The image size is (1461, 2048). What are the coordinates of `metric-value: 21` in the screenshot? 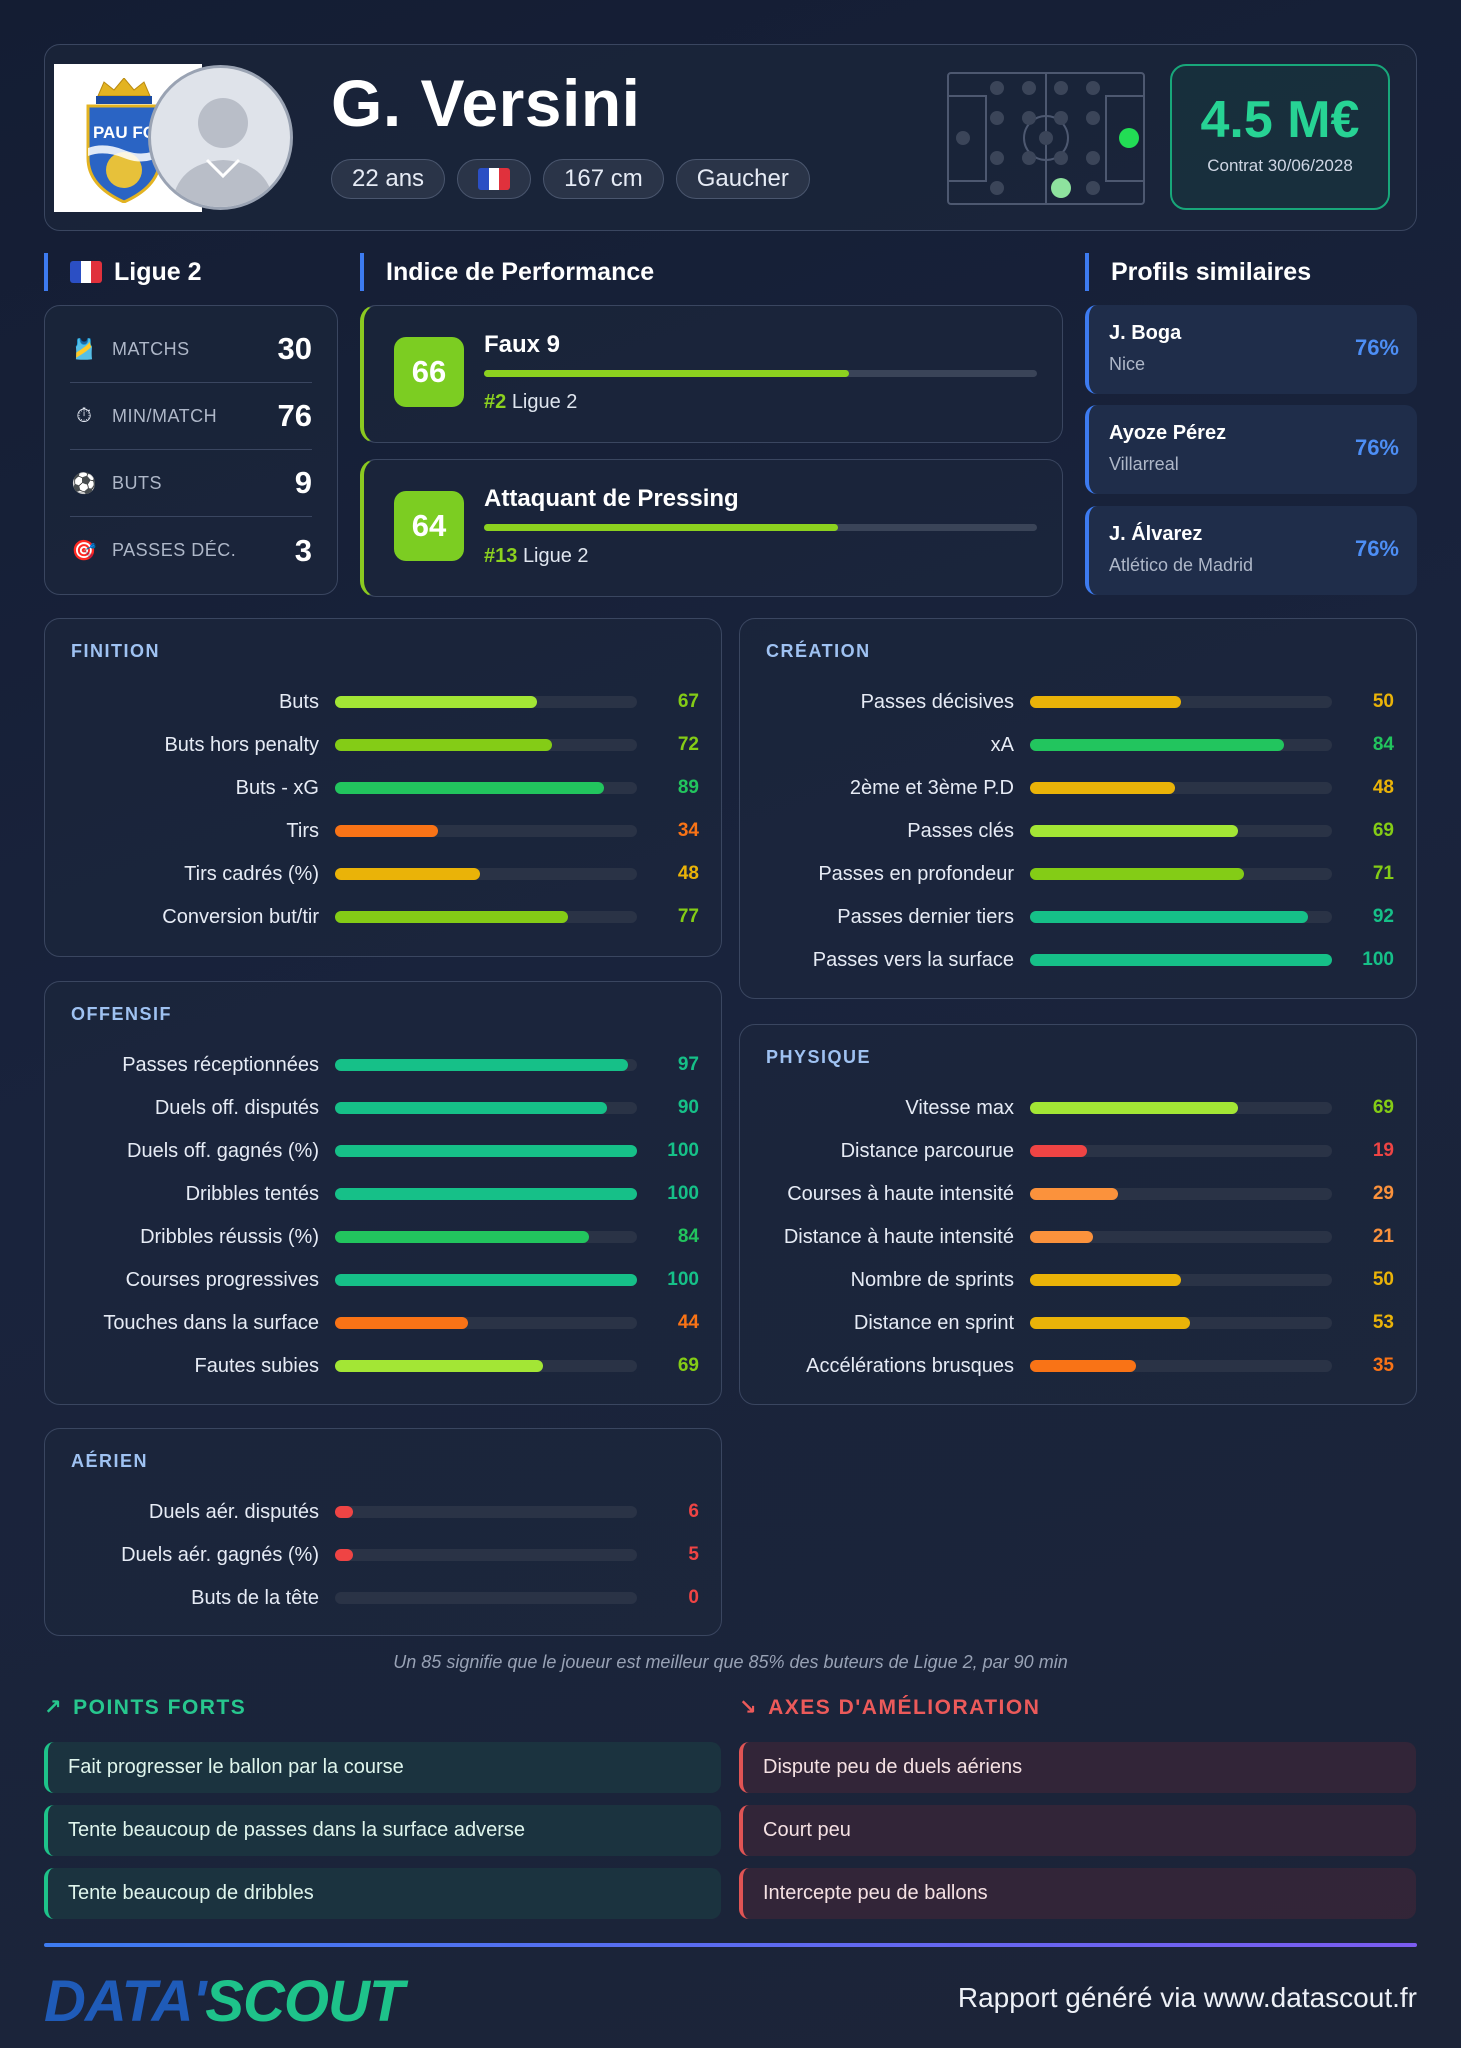 It's located at (1383, 1236).